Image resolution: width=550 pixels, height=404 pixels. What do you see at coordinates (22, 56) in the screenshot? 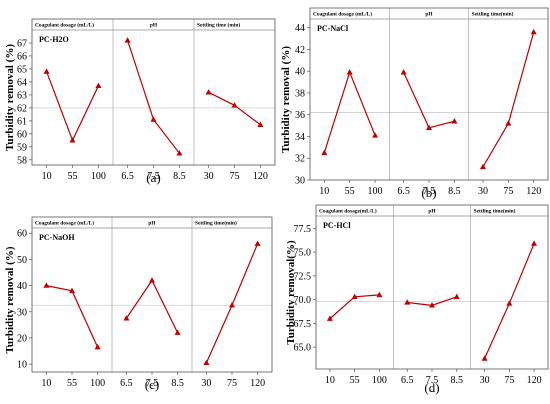
I see `y-tick-label: 66` at bounding box center [22, 56].